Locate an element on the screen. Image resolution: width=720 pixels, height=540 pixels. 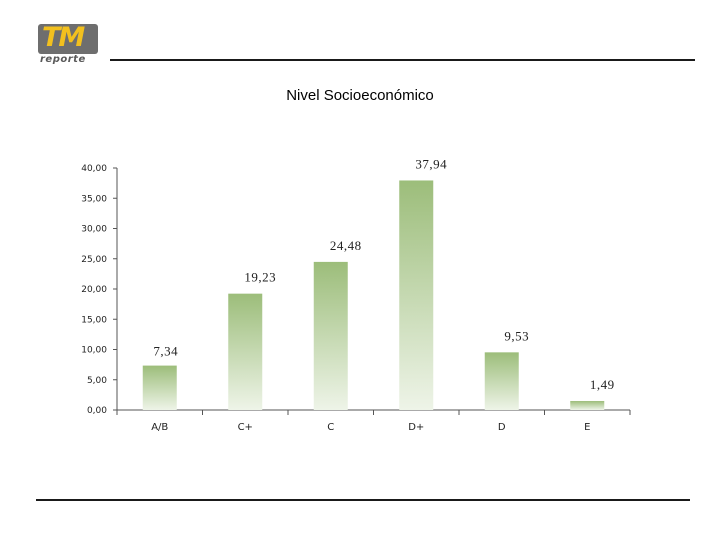
y-tick-label: 20,00 is located at coordinates (94, 290).